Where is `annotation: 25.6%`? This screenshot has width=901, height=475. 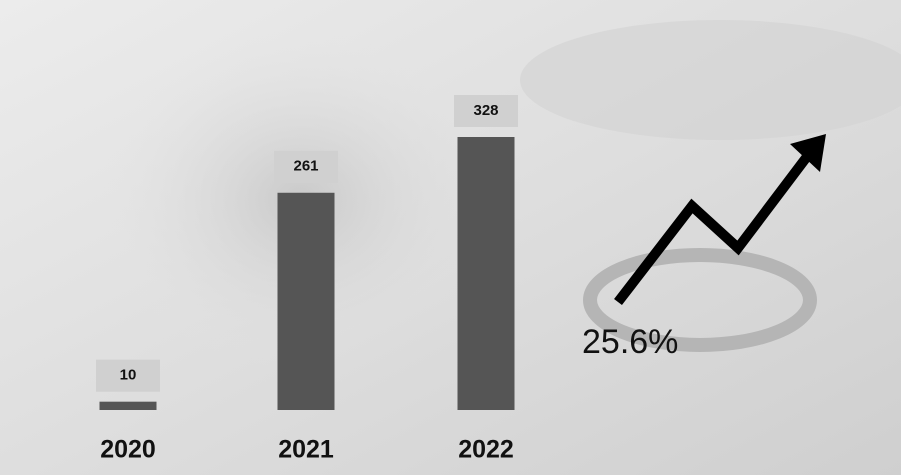
annotation: 25.6% is located at coordinates (630, 342).